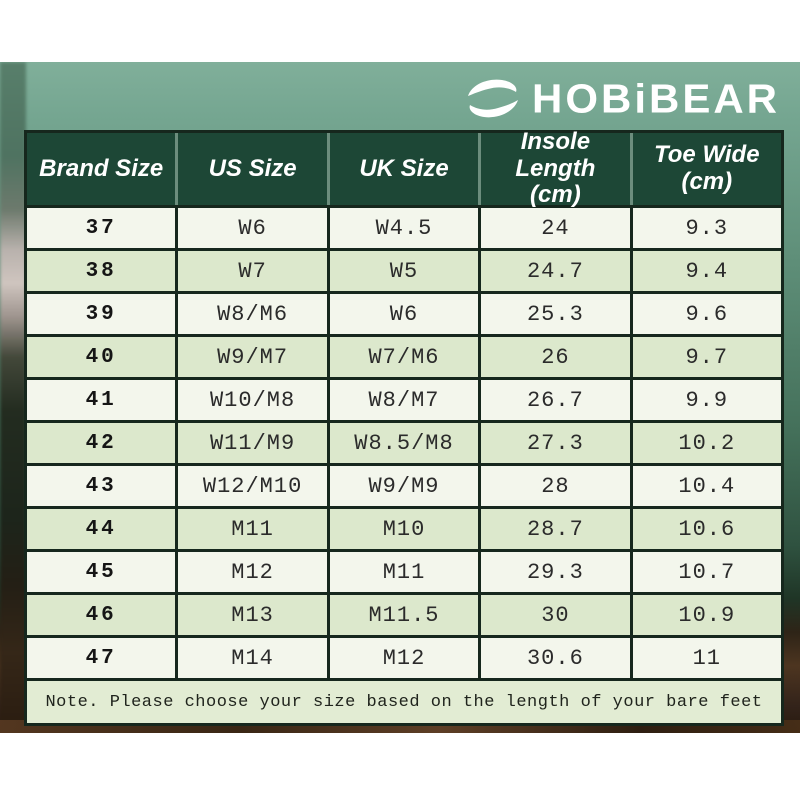 This screenshot has width=800, height=800. I want to click on size-cell: M10, so click(404, 529).